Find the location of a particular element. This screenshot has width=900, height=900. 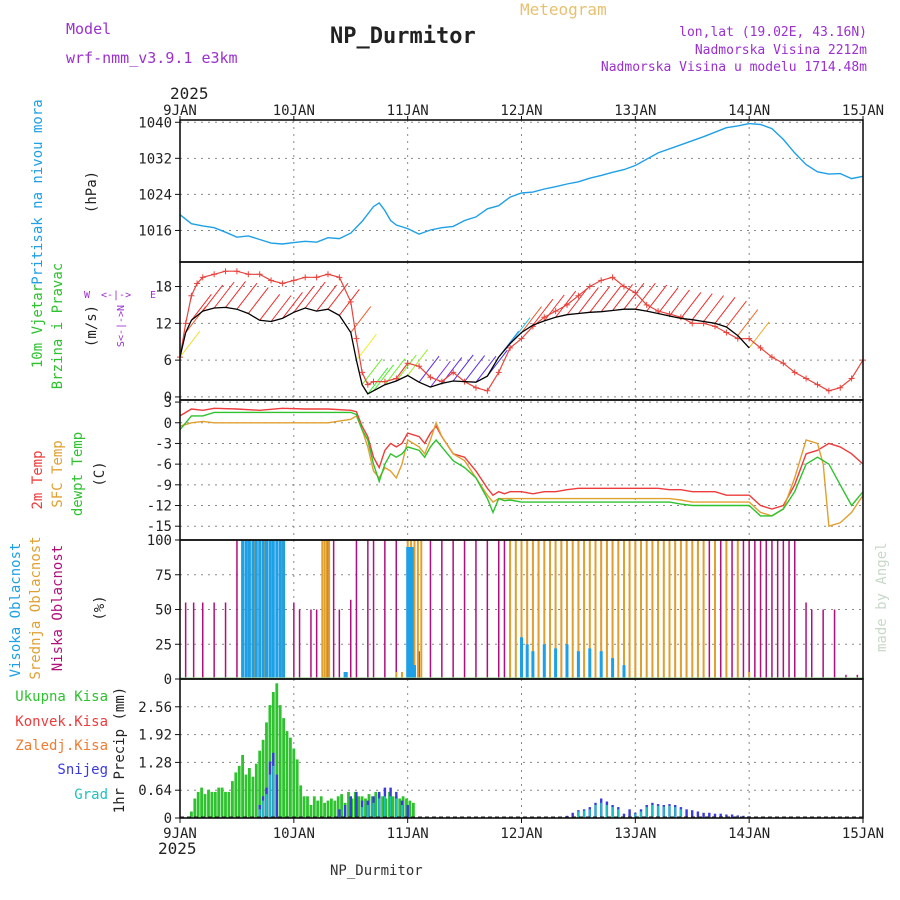

xtick-label-top: 10JAN is located at coordinates (294, 111).